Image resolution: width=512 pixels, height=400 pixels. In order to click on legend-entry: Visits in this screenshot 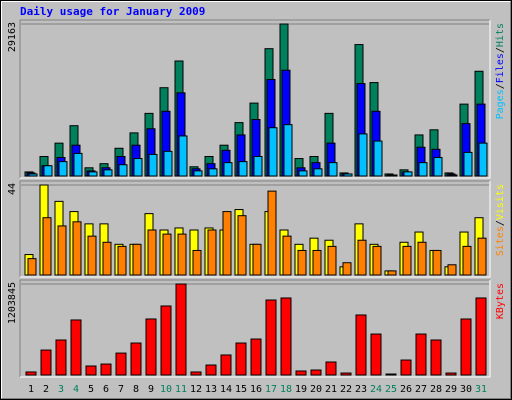, I will do `click(500, 202)`.